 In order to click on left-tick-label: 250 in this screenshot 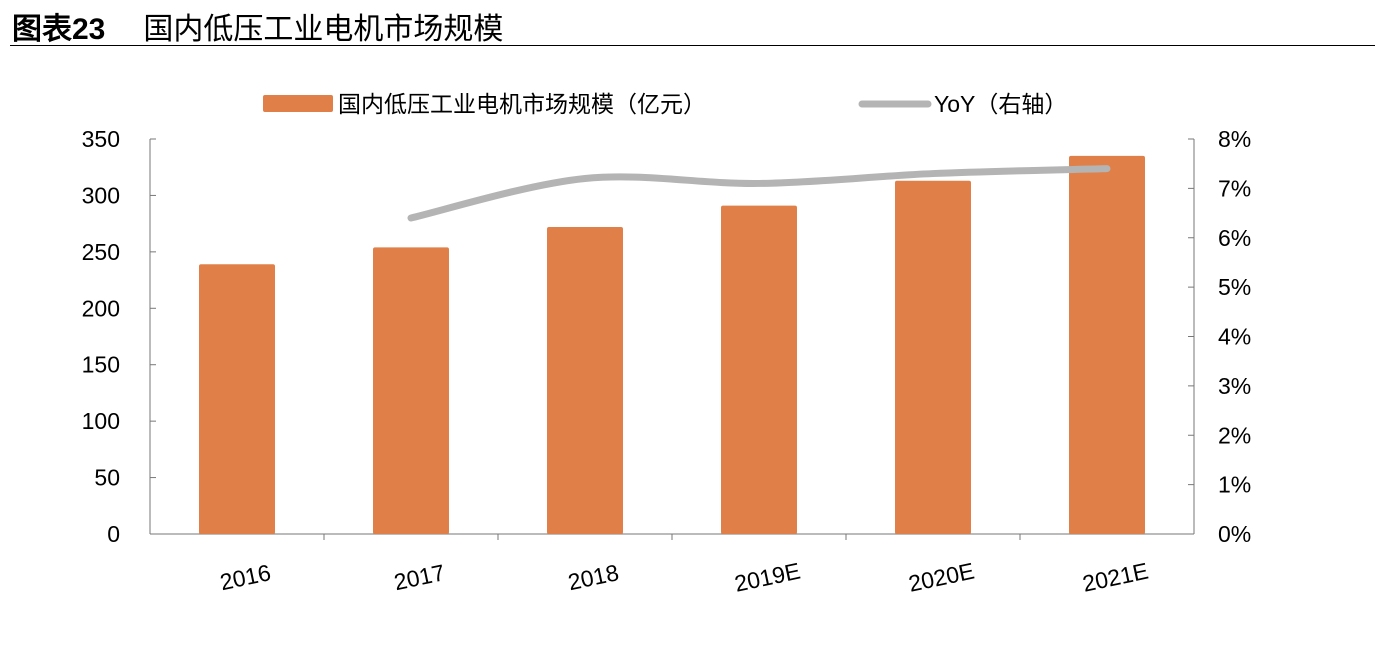, I will do `click(101, 252)`.